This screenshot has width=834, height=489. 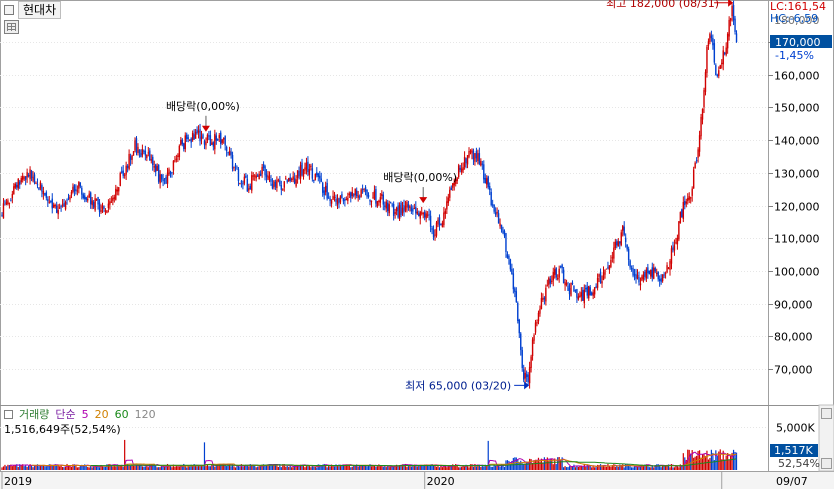 What do you see at coordinates (793, 370) in the screenshot?
I see `price-tick-label: 70,000` at bounding box center [793, 370].